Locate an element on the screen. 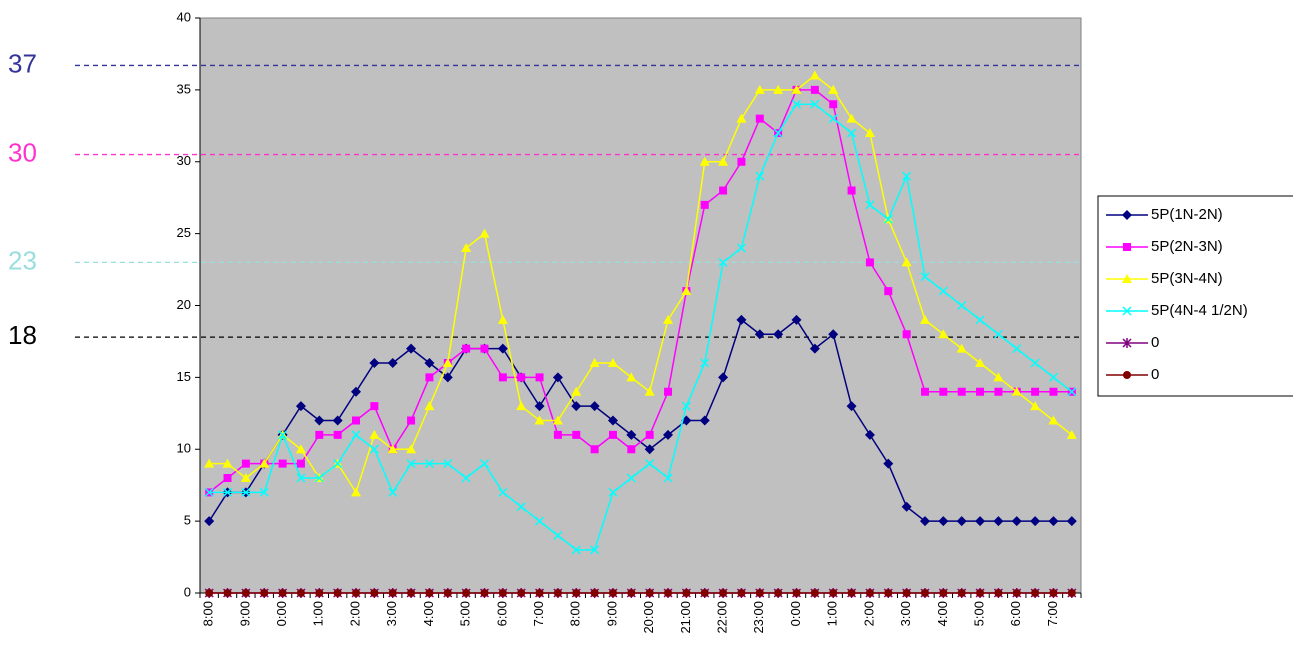  y-tick-label: 0 is located at coordinates (187, 591).